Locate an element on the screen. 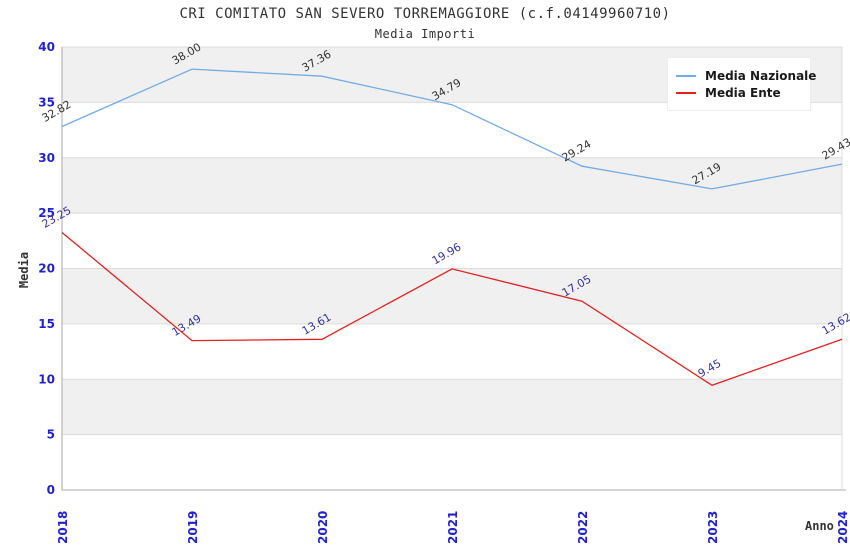 The width and height of the screenshot is (850, 550). y-tick-label: 25 is located at coordinates (46, 213).